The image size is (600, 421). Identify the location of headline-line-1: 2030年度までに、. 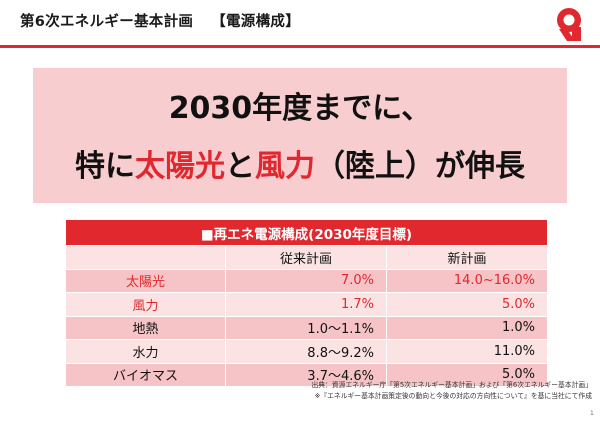
(300, 108).